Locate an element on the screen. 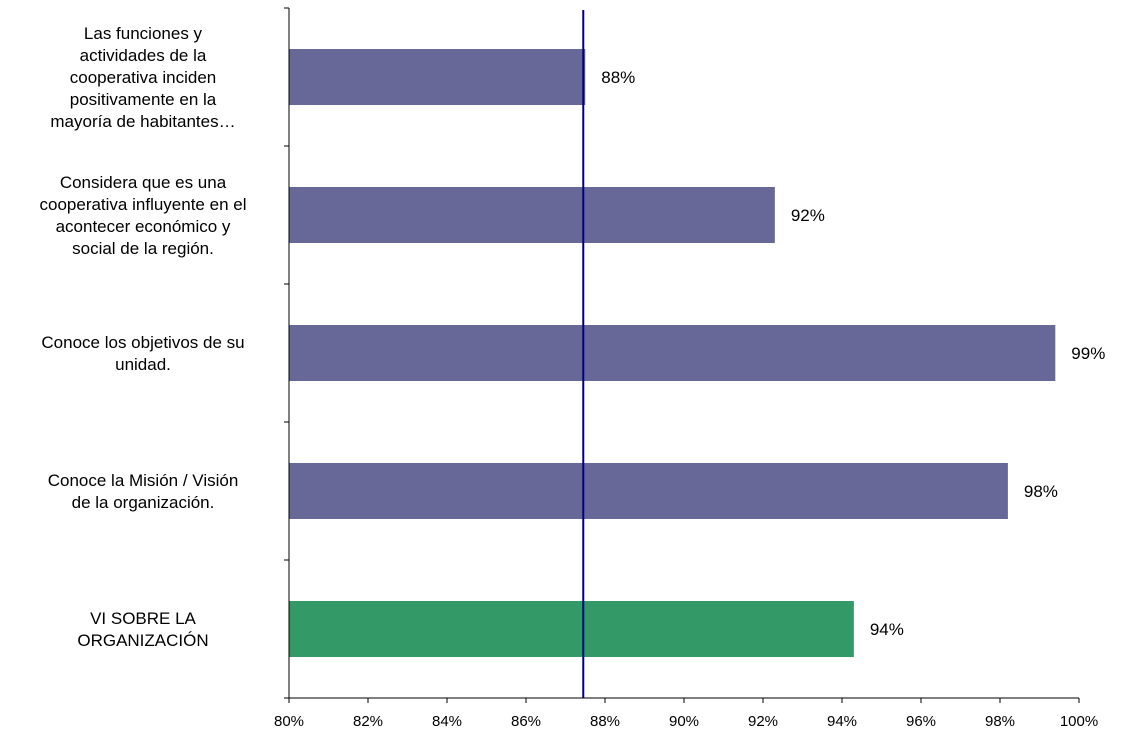 Image resolution: width=1126 pixels, height=734 pixels. category-label-3: Conoce los objetivos de su unidad. is located at coordinates (142, 353).